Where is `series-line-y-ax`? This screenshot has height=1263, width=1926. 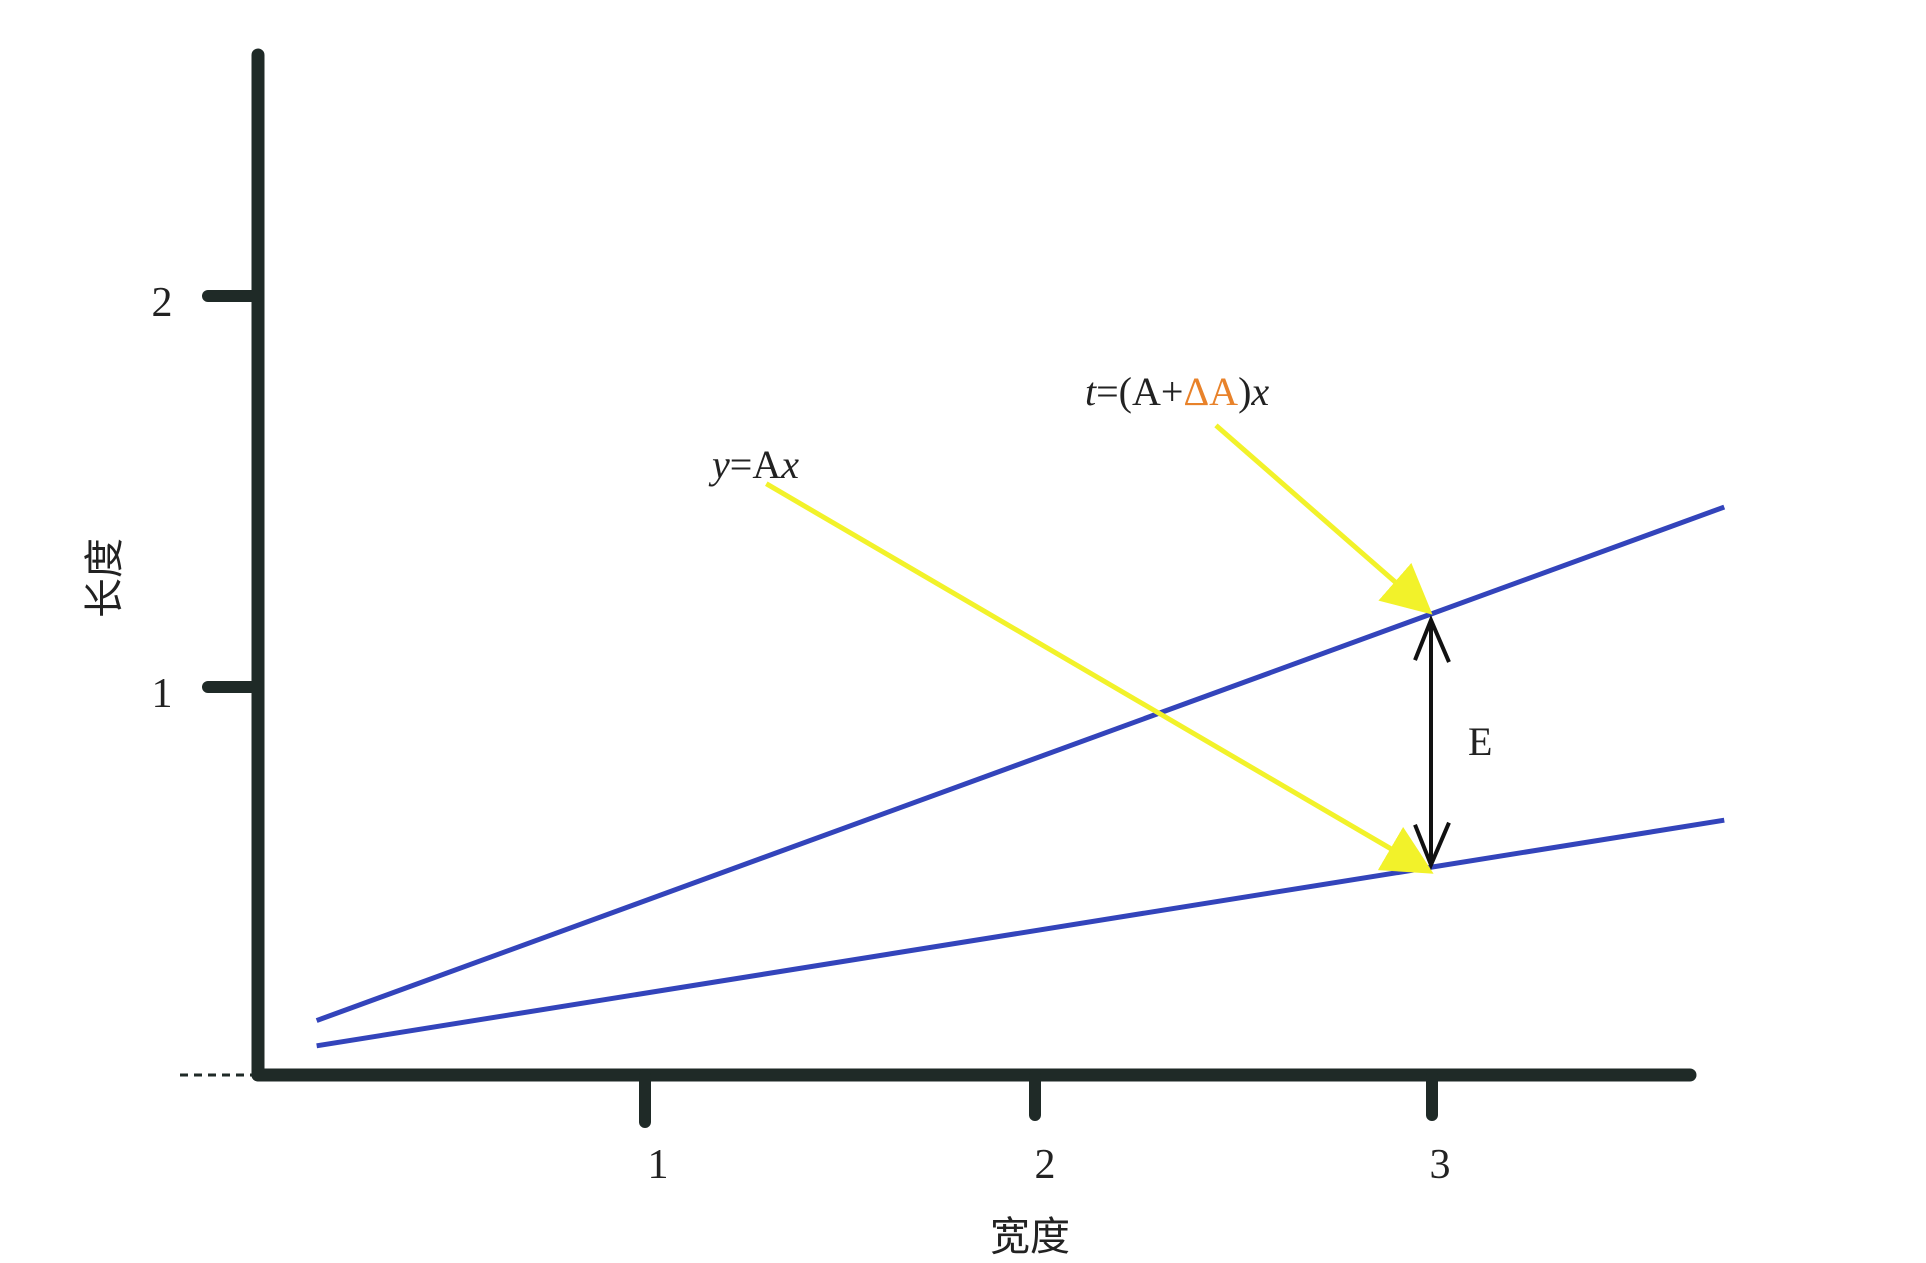 series-line-y-ax is located at coordinates (1020, 933).